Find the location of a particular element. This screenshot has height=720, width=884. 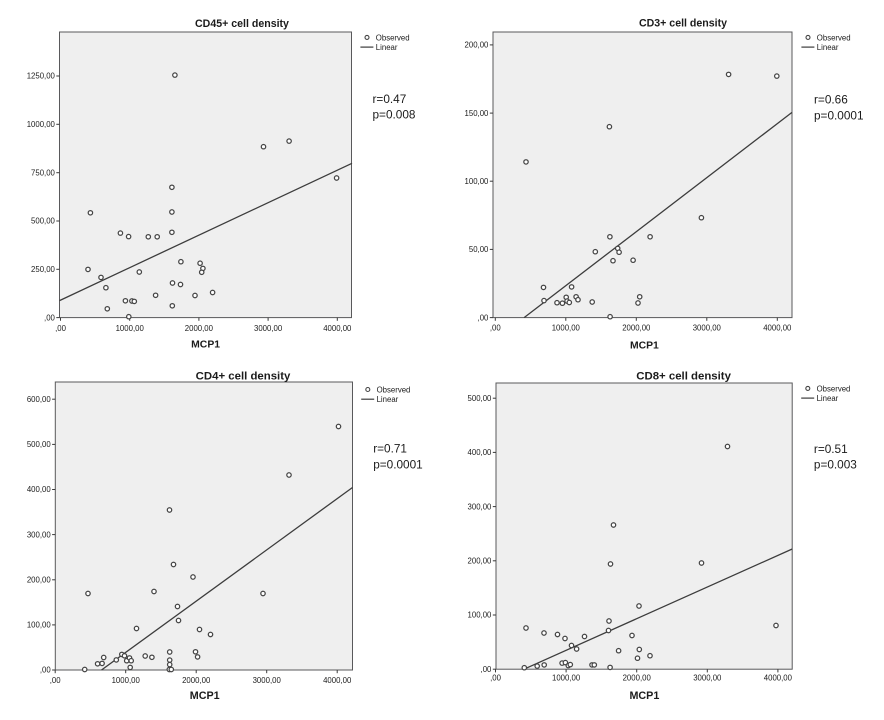

svg-text: 250,00 is located at coordinates (43, 269).